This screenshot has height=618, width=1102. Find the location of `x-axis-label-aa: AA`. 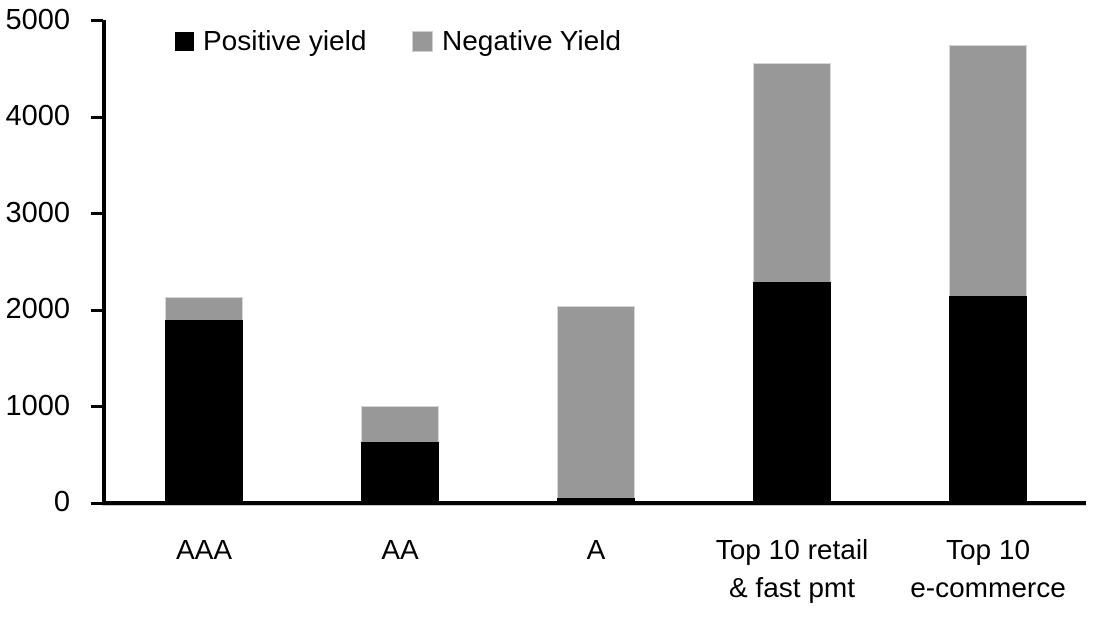

x-axis-label-aa: AA is located at coordinates (400, 549).